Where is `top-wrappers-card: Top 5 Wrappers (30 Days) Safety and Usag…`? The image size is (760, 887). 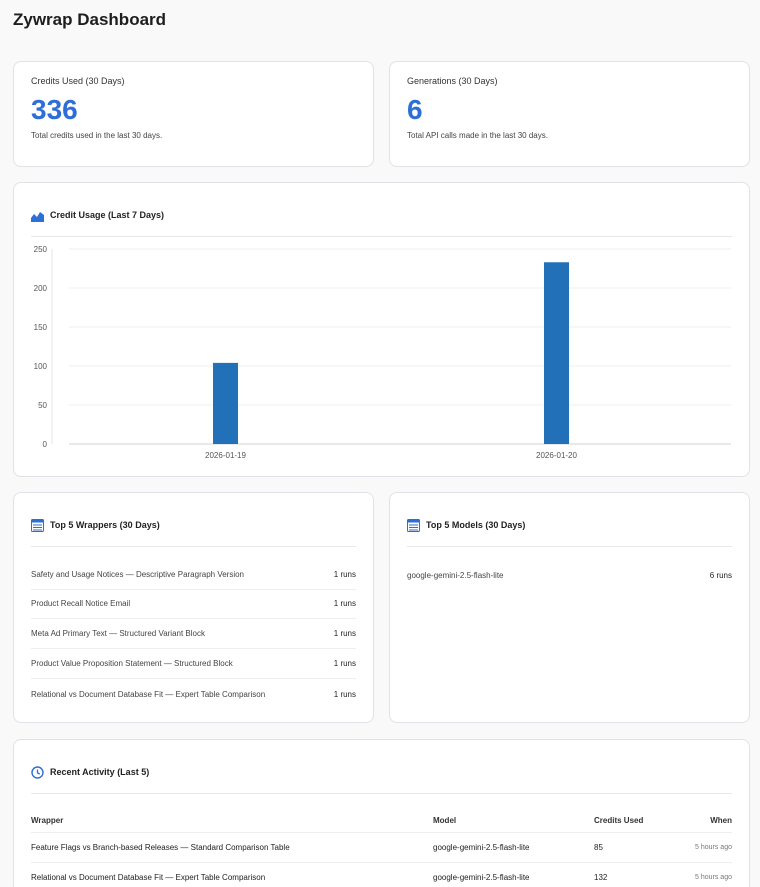 top-wrappers-card: Top 5 Wrappers (30 Days) Safety and Usag… is located at coordinates (193, 607).